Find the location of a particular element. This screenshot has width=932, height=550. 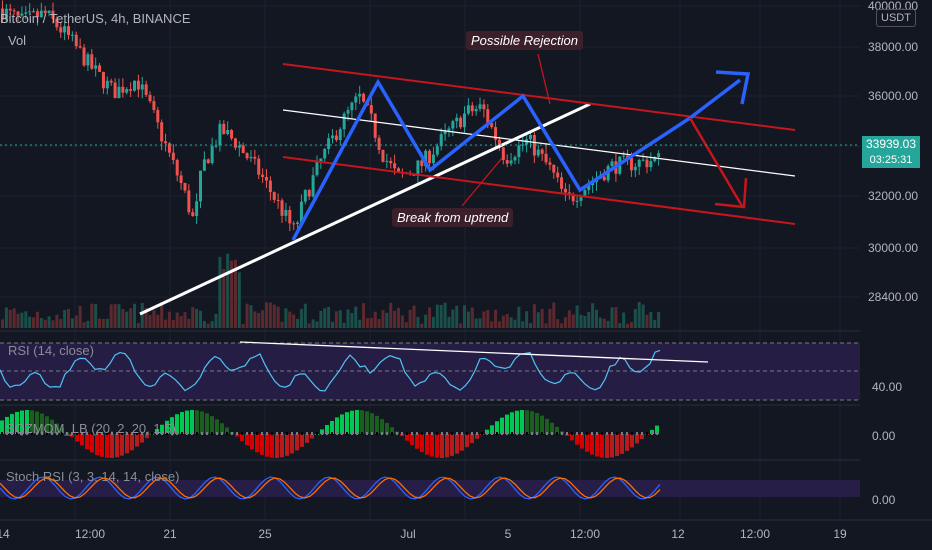

currency-button: USDT is located at coordinates (896, 18).